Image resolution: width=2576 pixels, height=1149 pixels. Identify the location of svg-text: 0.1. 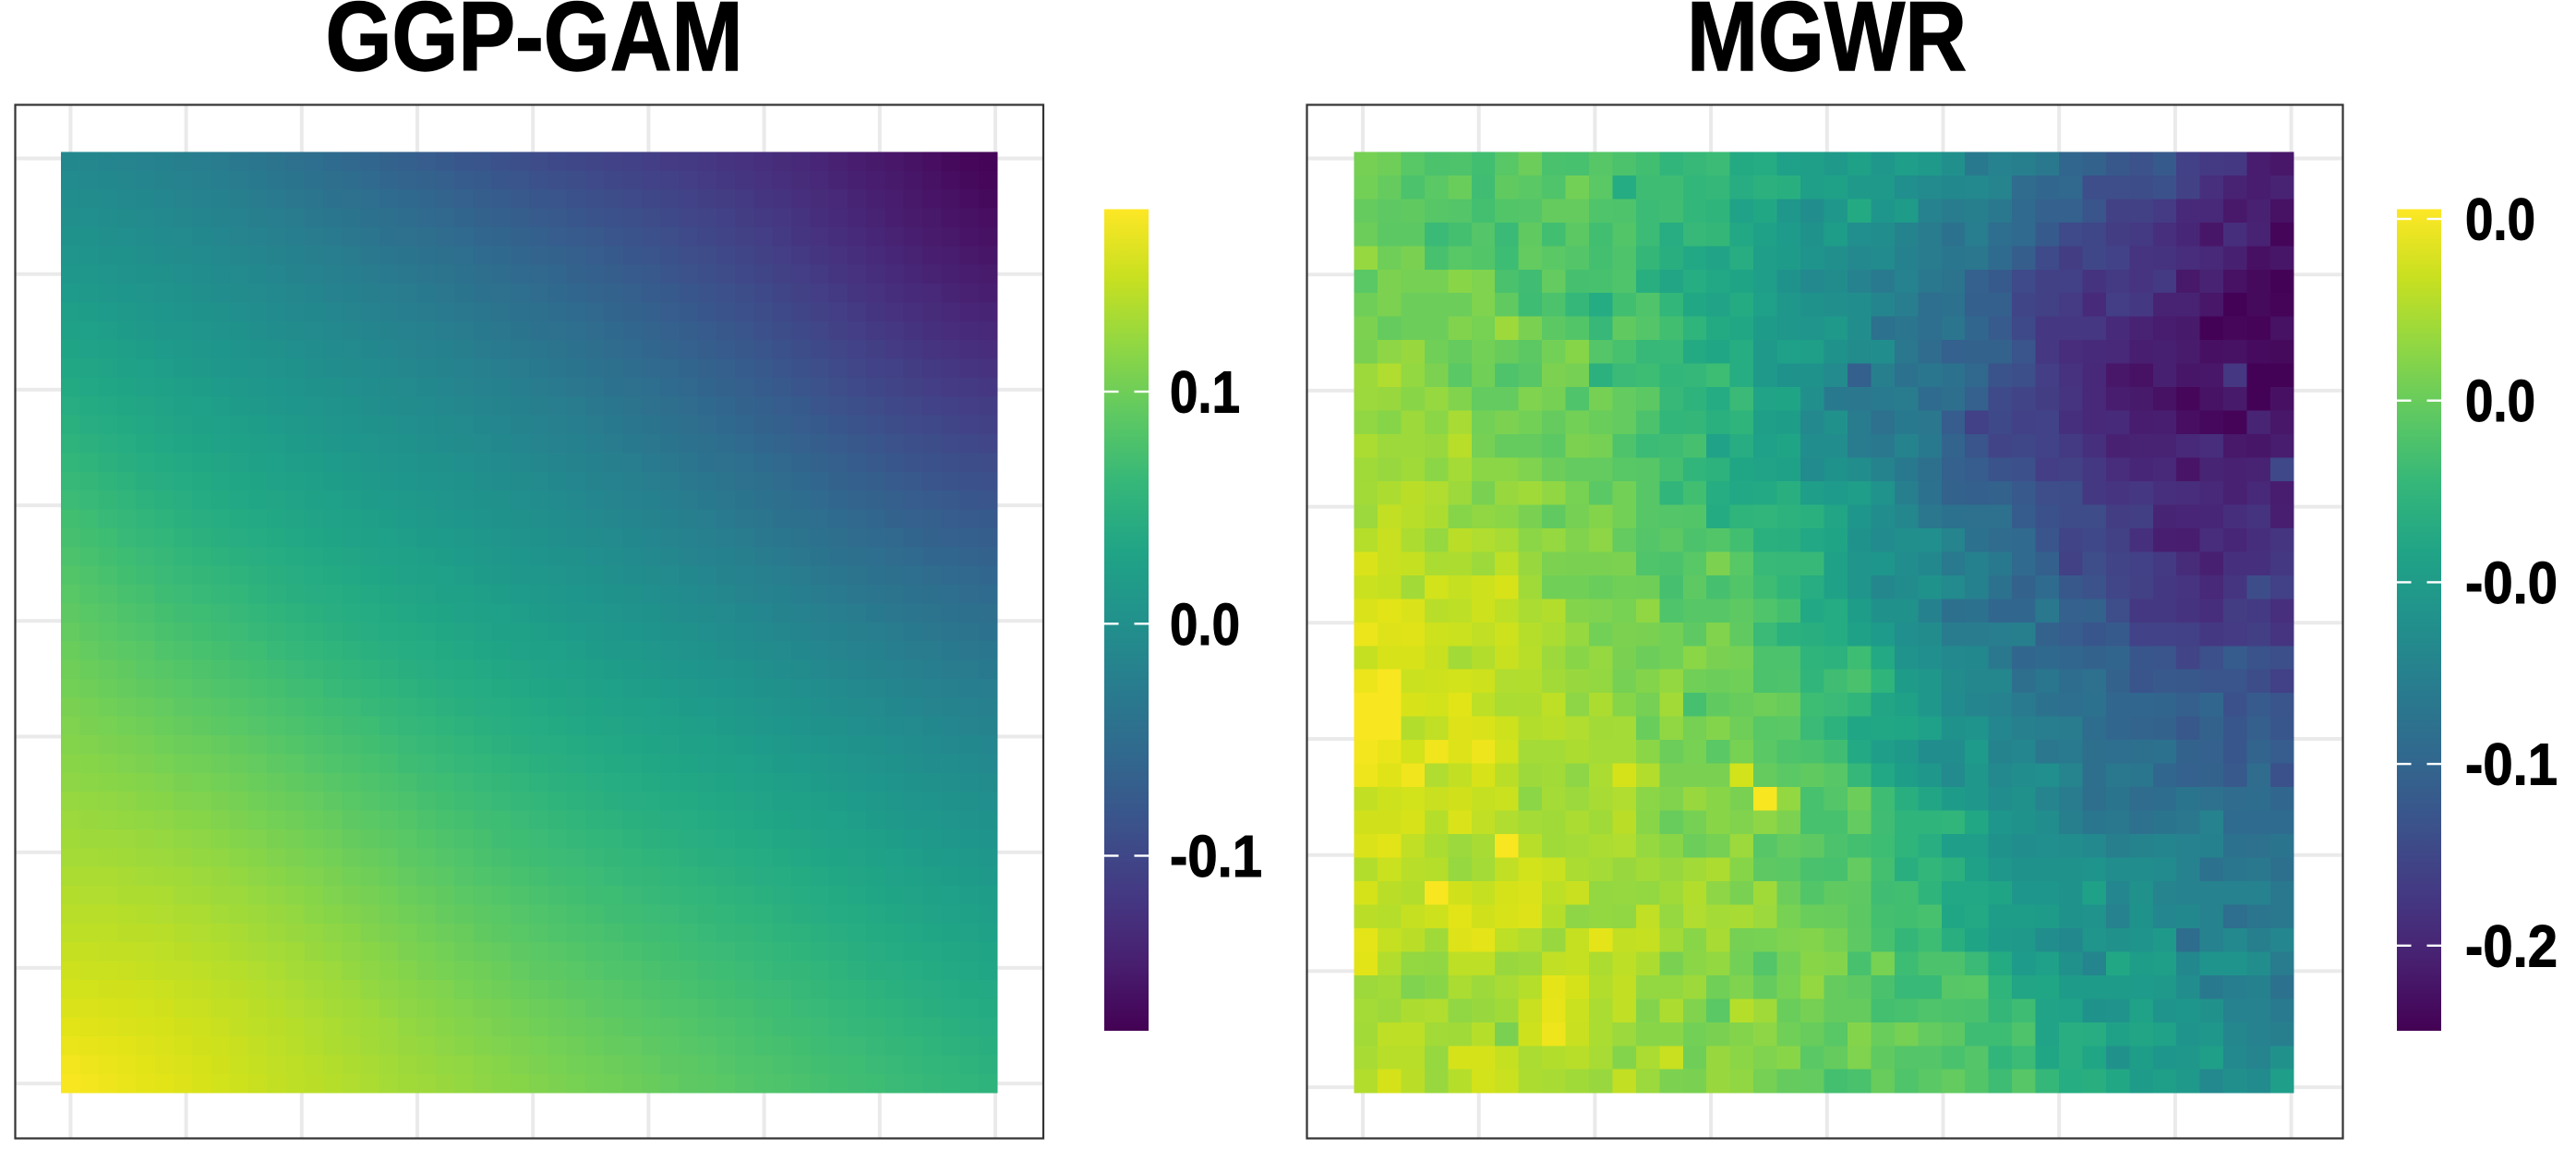
(1205, 393).